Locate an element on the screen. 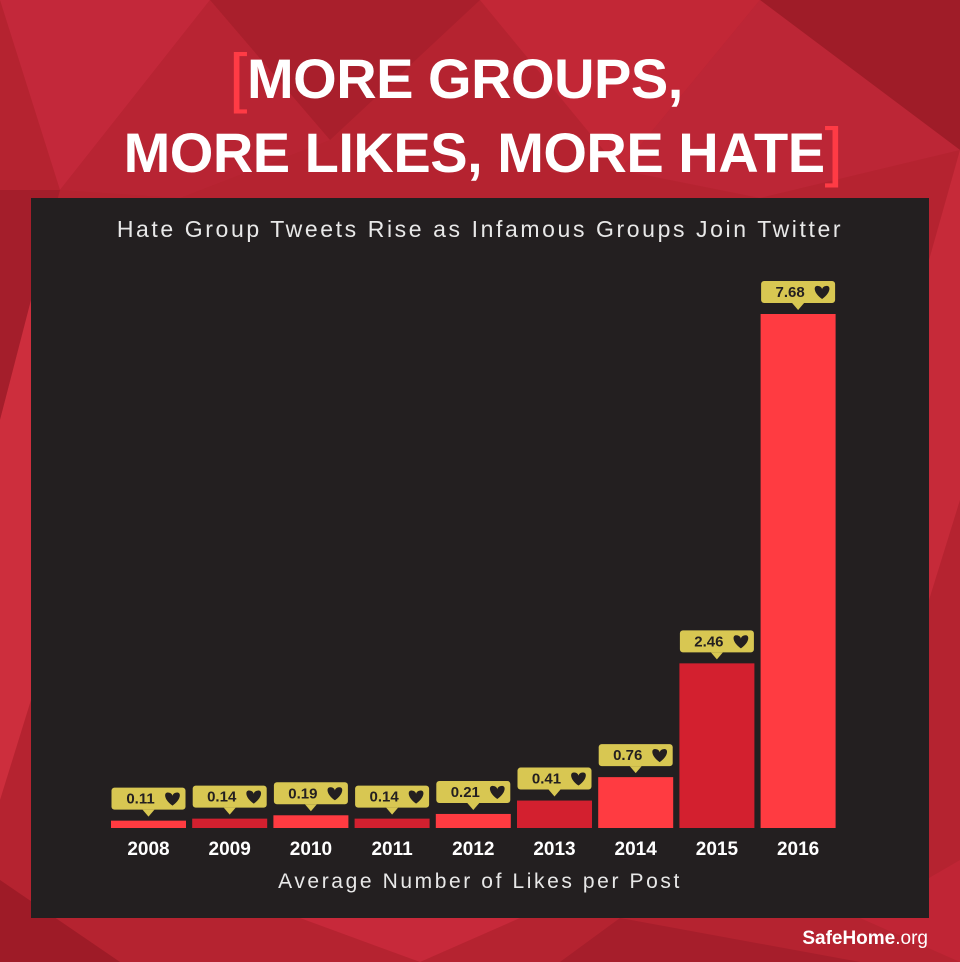 This screenshot has height=962, width=960. data-label-value: 0.19 is located at coordinates (302, 793).